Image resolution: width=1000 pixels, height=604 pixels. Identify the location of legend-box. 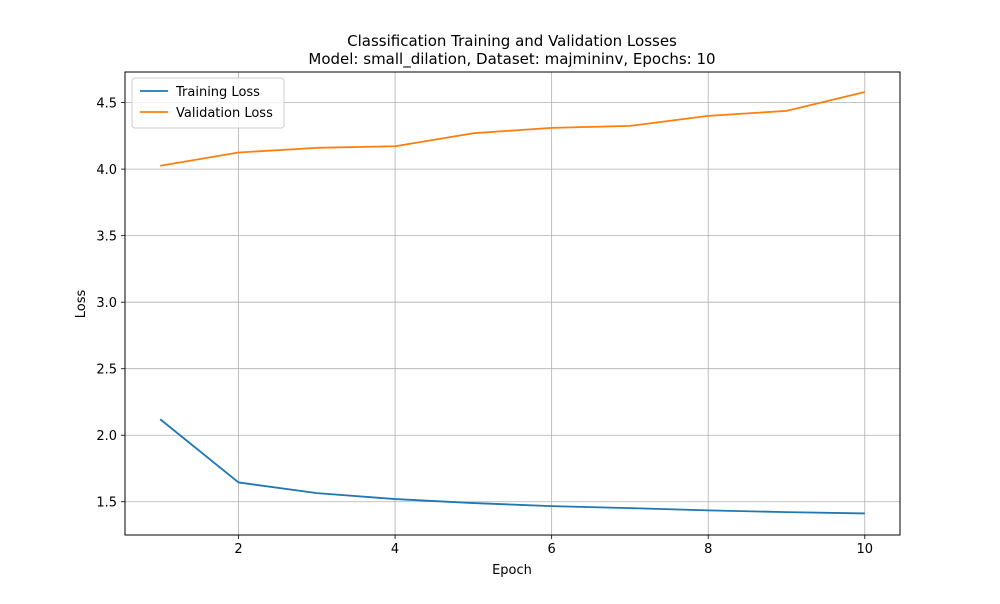
(208, 103).